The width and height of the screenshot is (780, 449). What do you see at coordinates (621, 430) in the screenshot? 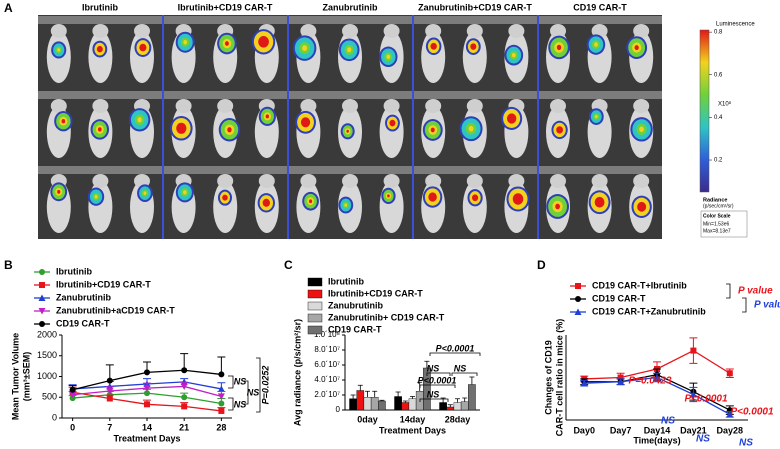
I see `x-tick-label: Day7` at bounding box center [621, 430].